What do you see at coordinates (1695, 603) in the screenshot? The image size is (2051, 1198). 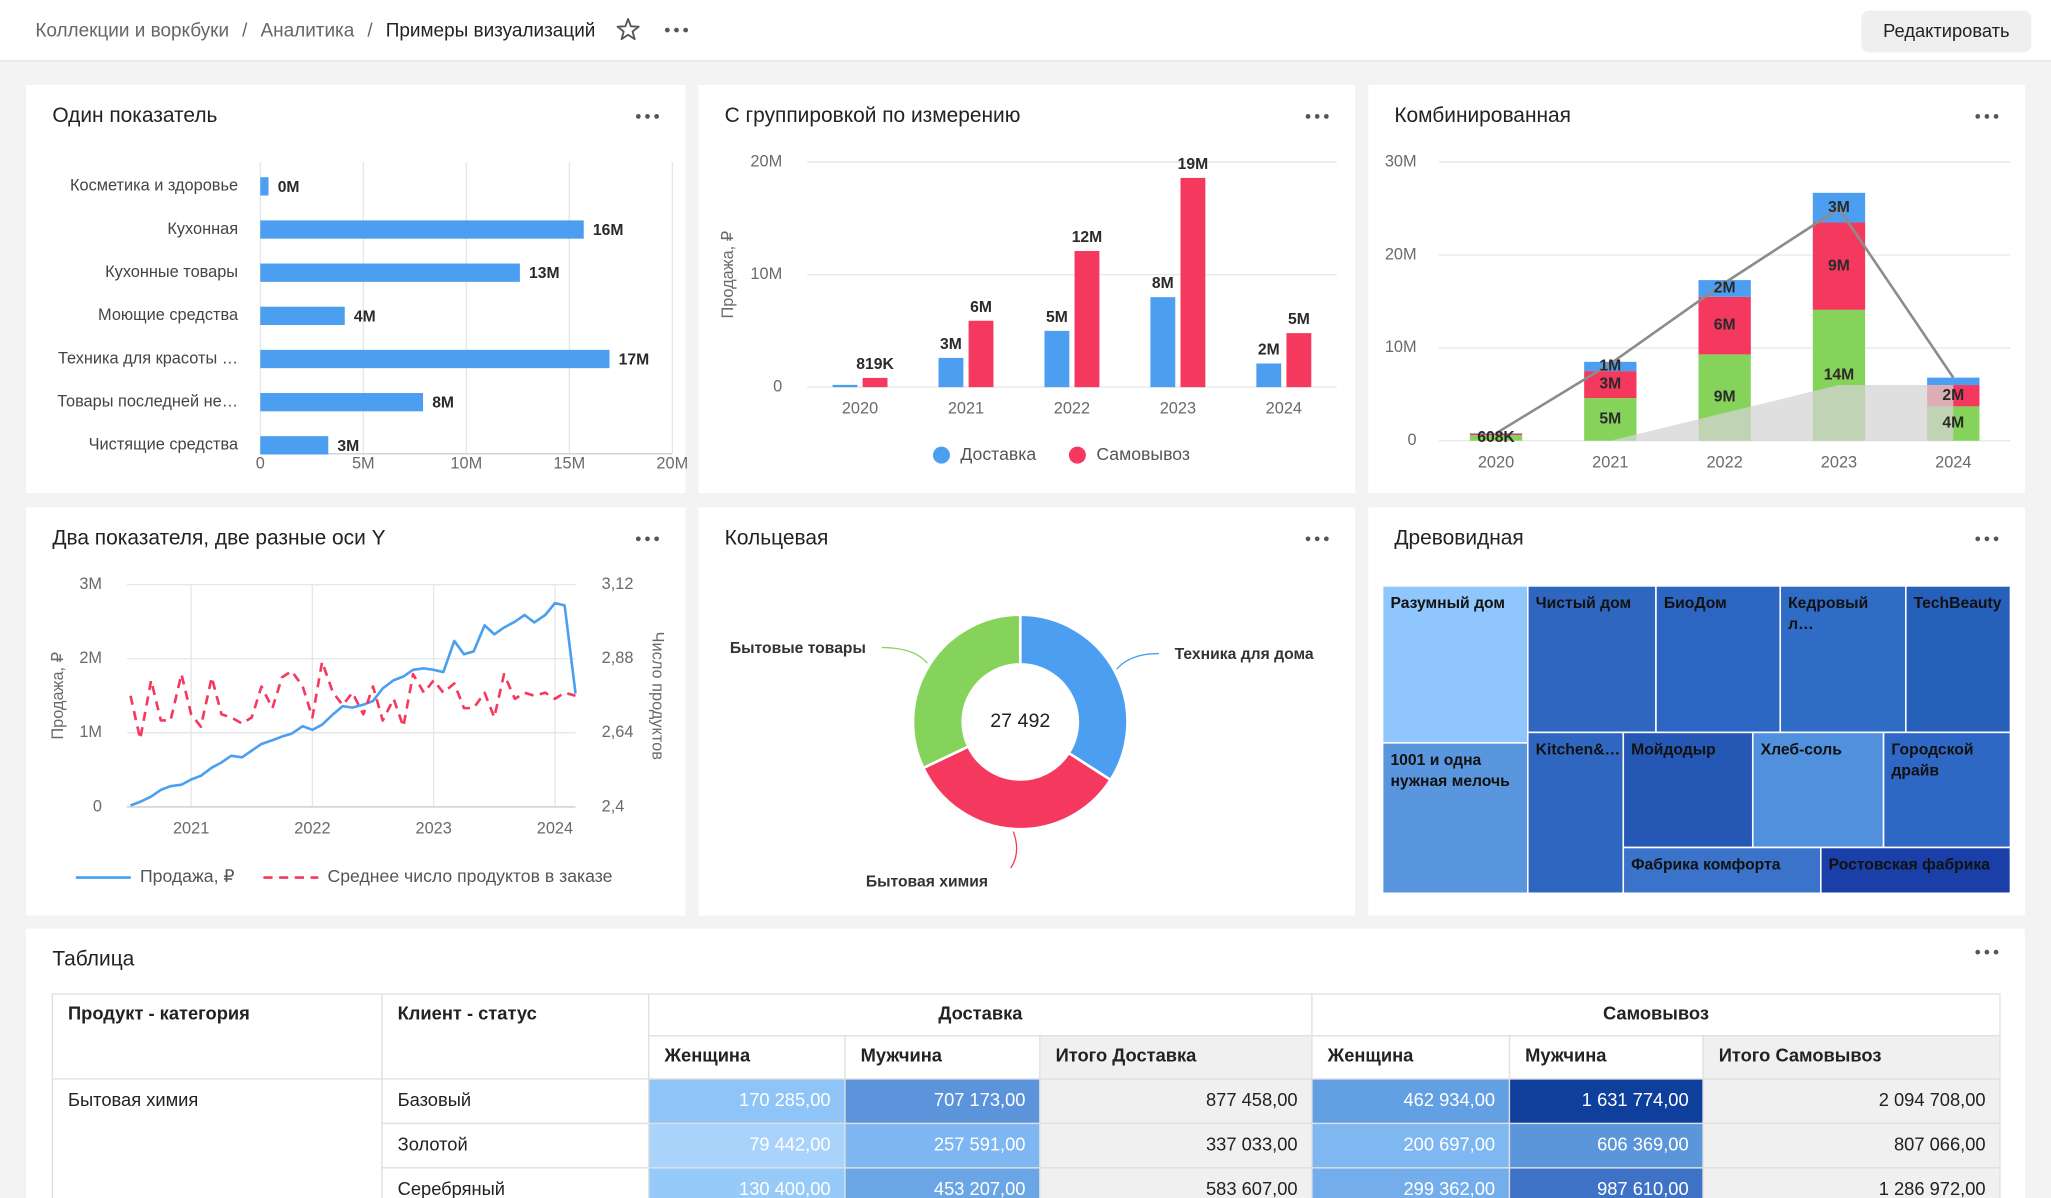 I see `treemap-label: БиоДом` at bounding box center [1695, 603].